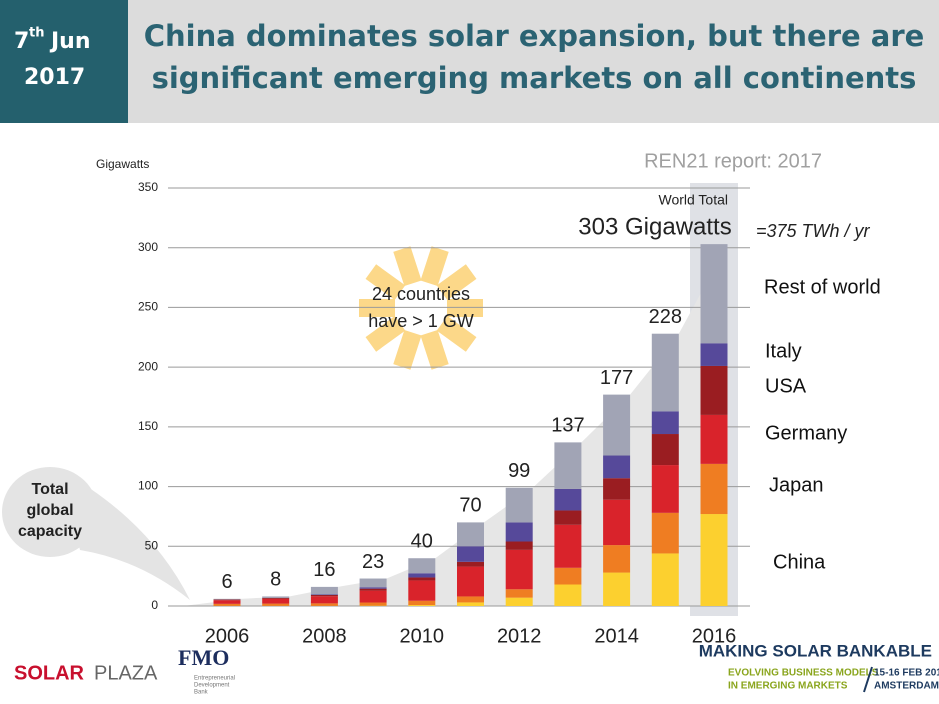  I want to click on x-tick-label: 2012, so click(519, 636).